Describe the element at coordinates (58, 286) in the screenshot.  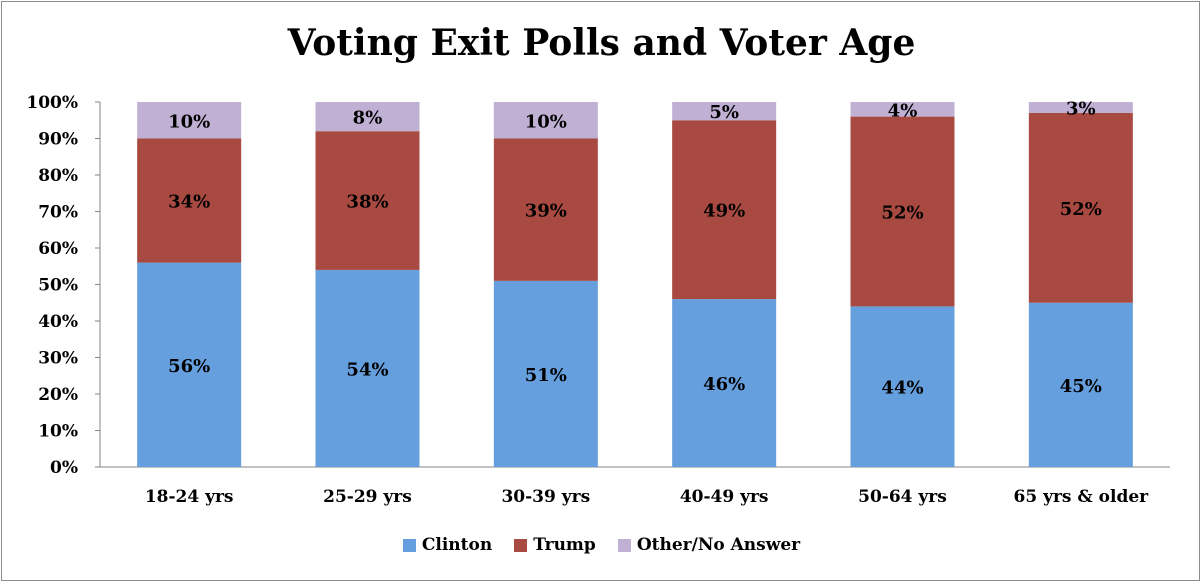
I see `y-tick-label: 50%` at that location.